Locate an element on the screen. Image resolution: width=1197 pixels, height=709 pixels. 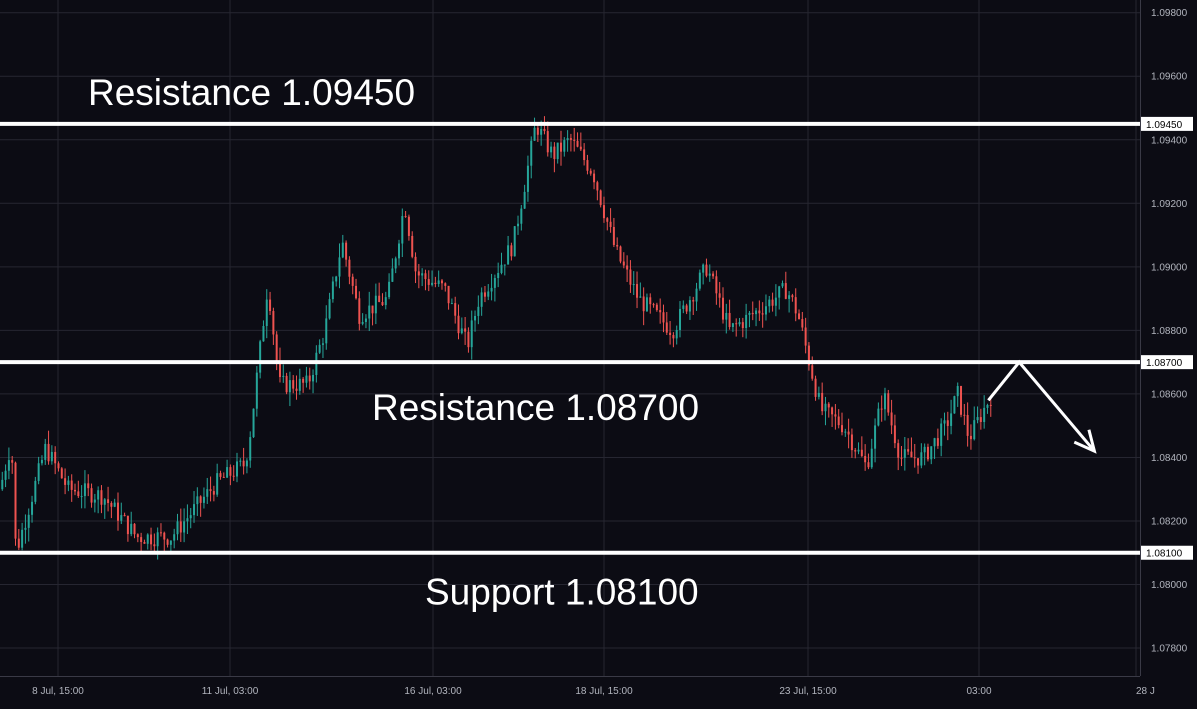
y-tick-label: 1.09200 is located at coordinates (1169, 204).